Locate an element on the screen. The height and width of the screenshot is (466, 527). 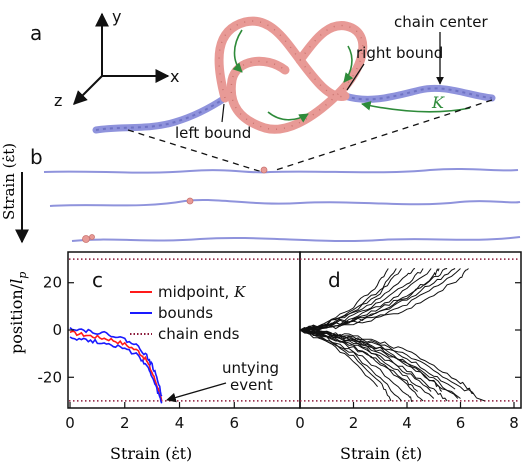
panel-c-letter: c is located at coordinates (97, 280).